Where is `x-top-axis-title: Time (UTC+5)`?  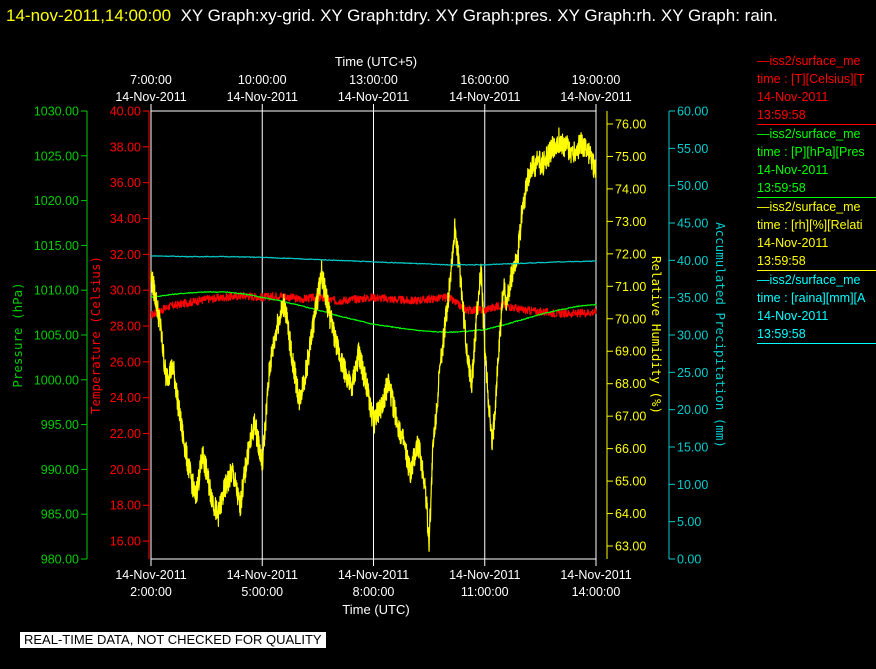 x-top-axis-title: Time (UTC+5) is located at coordinates (376, 61).